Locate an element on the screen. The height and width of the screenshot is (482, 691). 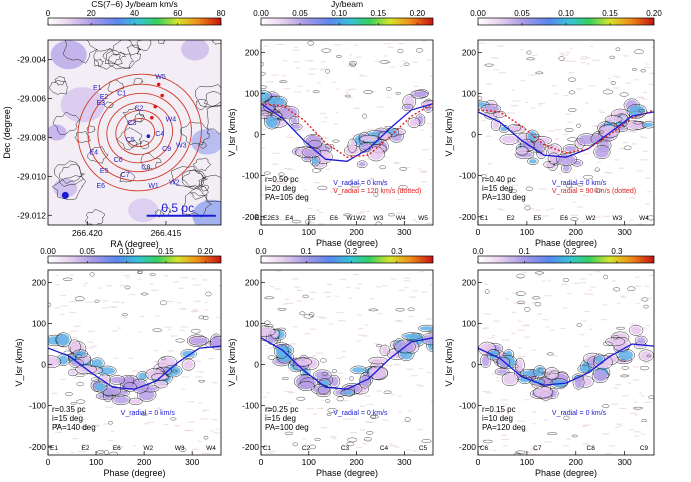
component-label: C5 is located at coordinates (130, 140).